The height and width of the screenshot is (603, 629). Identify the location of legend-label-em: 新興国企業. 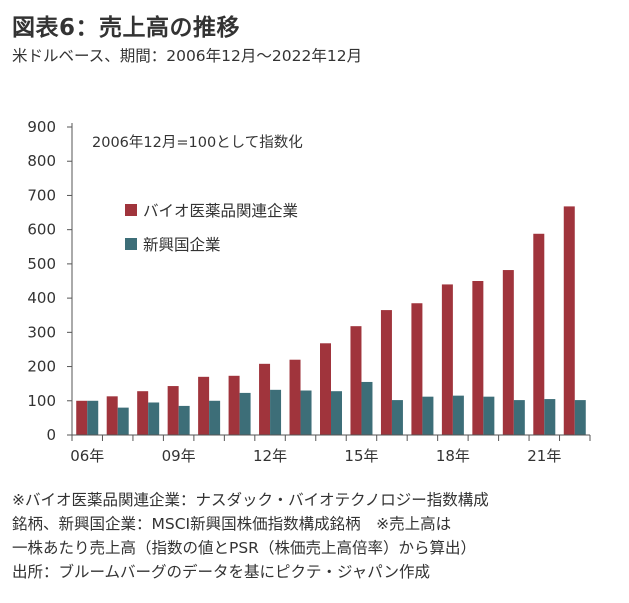
(182, 245).